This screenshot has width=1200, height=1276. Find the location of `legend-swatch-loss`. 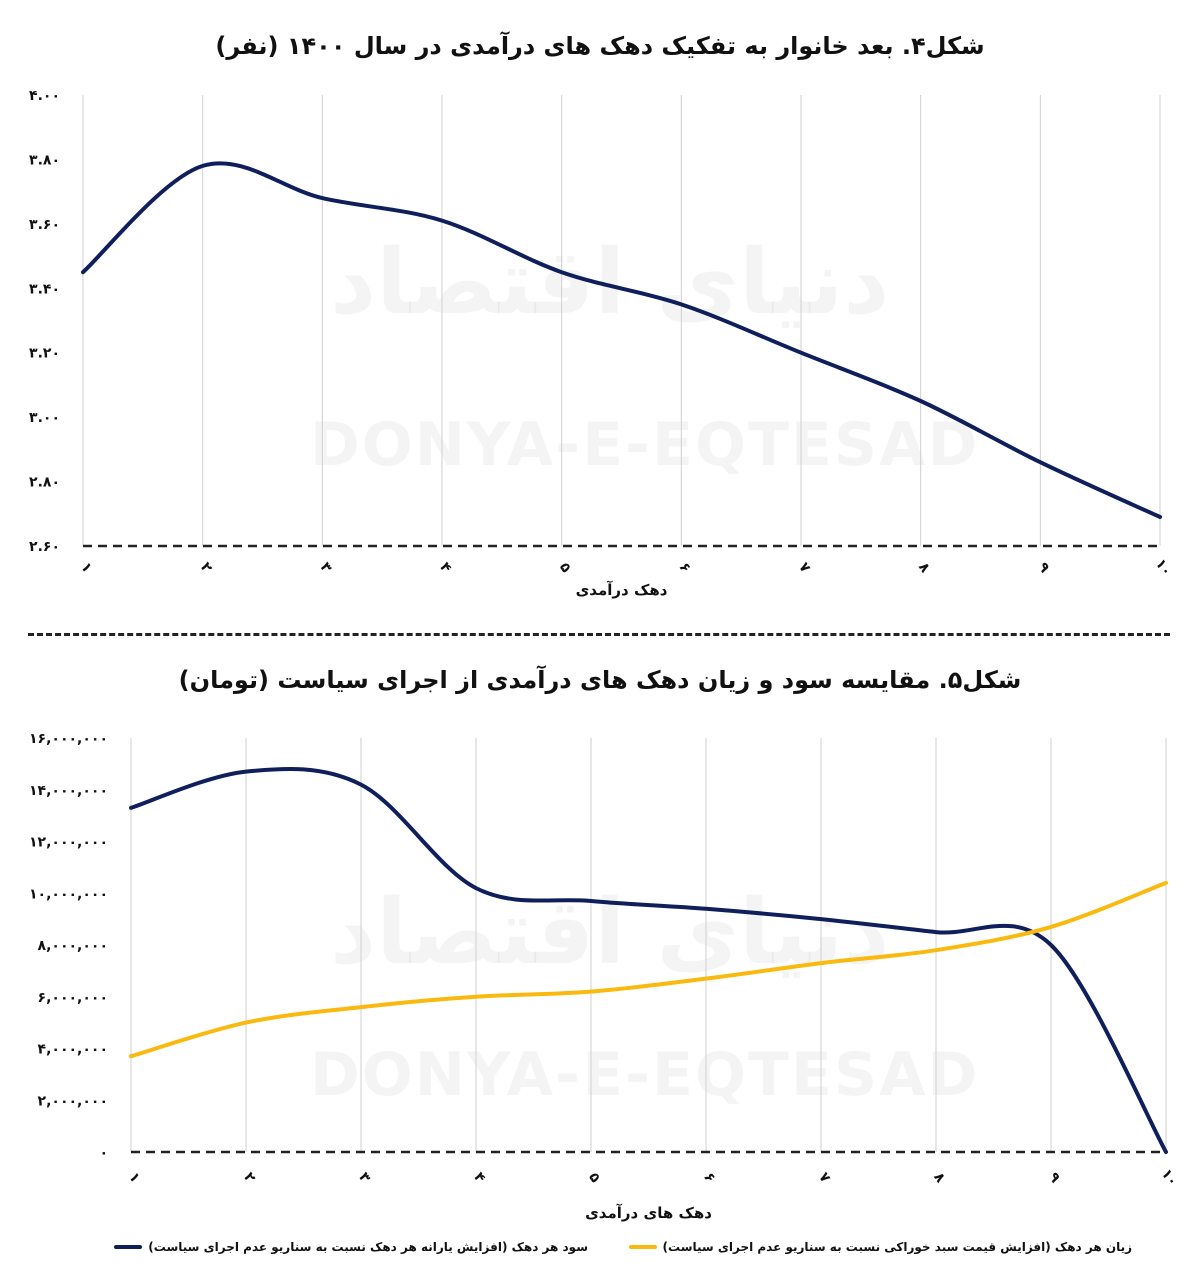

legend-swatch-loss is located at coordinates (642, 1247).